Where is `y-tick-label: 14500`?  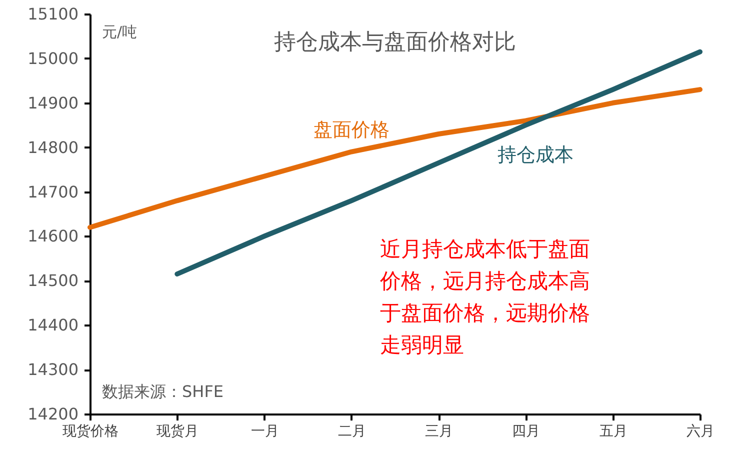 y-tick-label: 14500 is located at coordinates (53, 280).